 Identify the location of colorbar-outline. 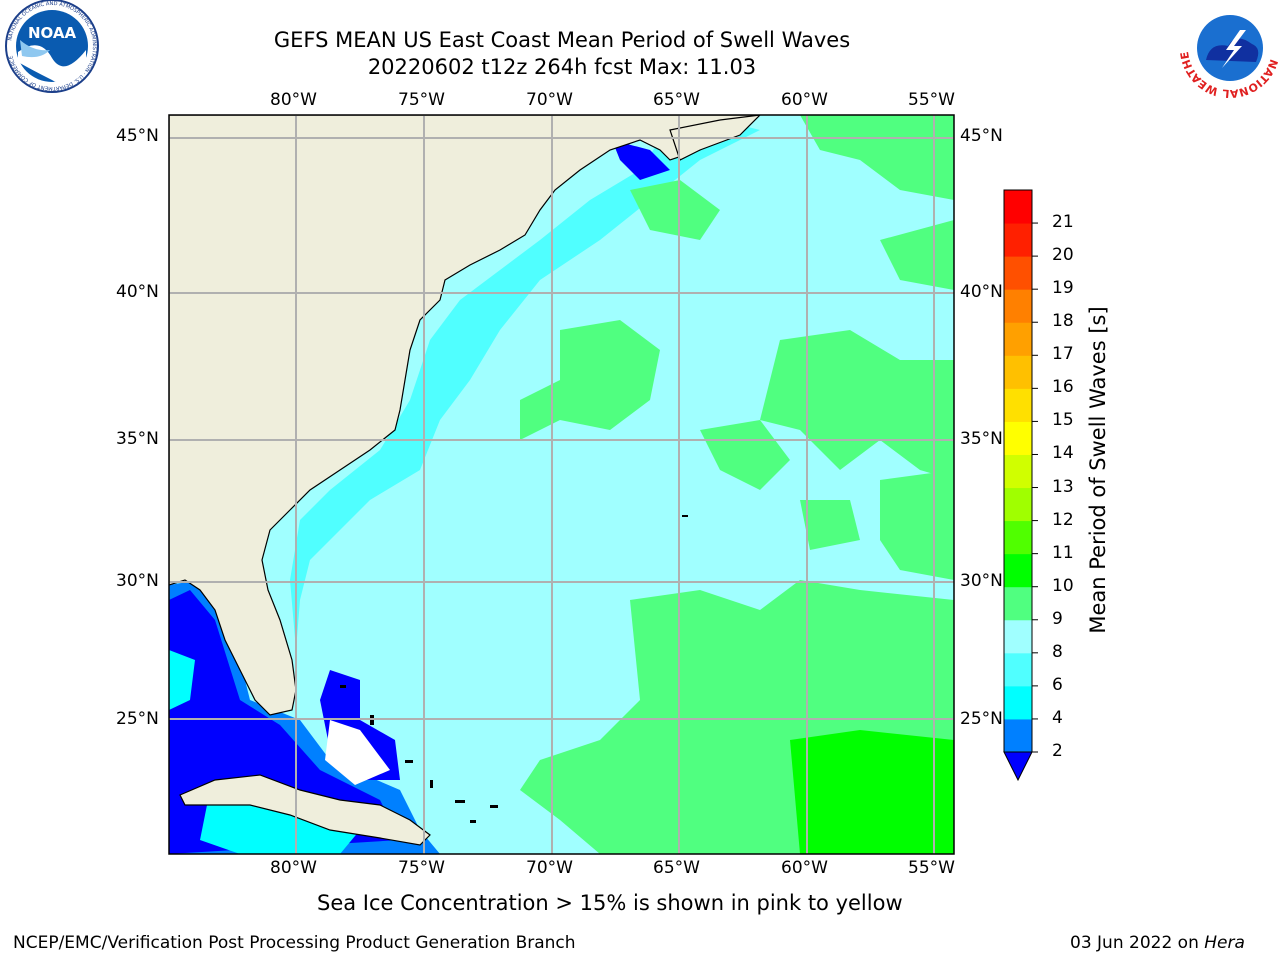
(1018, 471).